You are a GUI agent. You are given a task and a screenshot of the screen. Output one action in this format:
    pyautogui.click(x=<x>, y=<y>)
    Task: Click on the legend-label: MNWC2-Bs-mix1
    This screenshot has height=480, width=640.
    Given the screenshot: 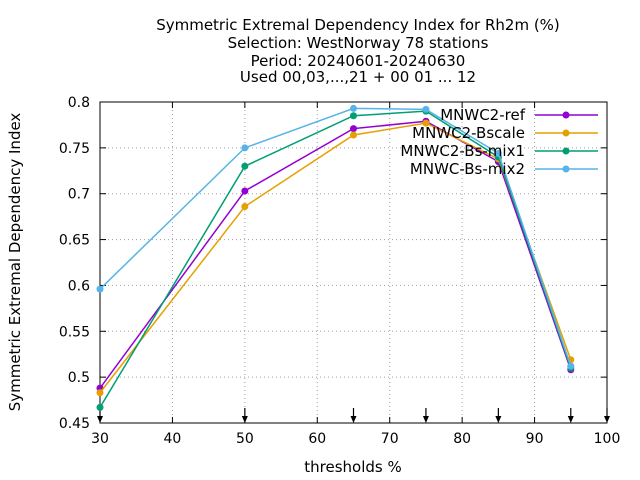 What is the action you would take?
    pyautogui.click(x=462, y=151)
    